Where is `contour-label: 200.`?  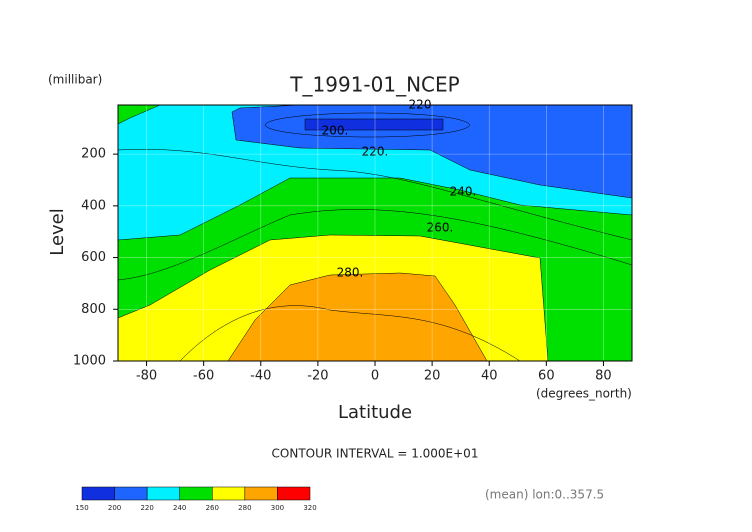
contour-label: 200. is located at coordinates (335, 131).